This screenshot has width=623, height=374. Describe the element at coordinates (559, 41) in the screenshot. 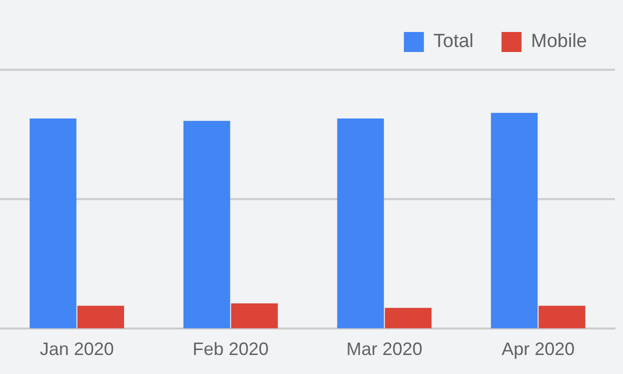

I see `legend-label: Mobile` at that location.